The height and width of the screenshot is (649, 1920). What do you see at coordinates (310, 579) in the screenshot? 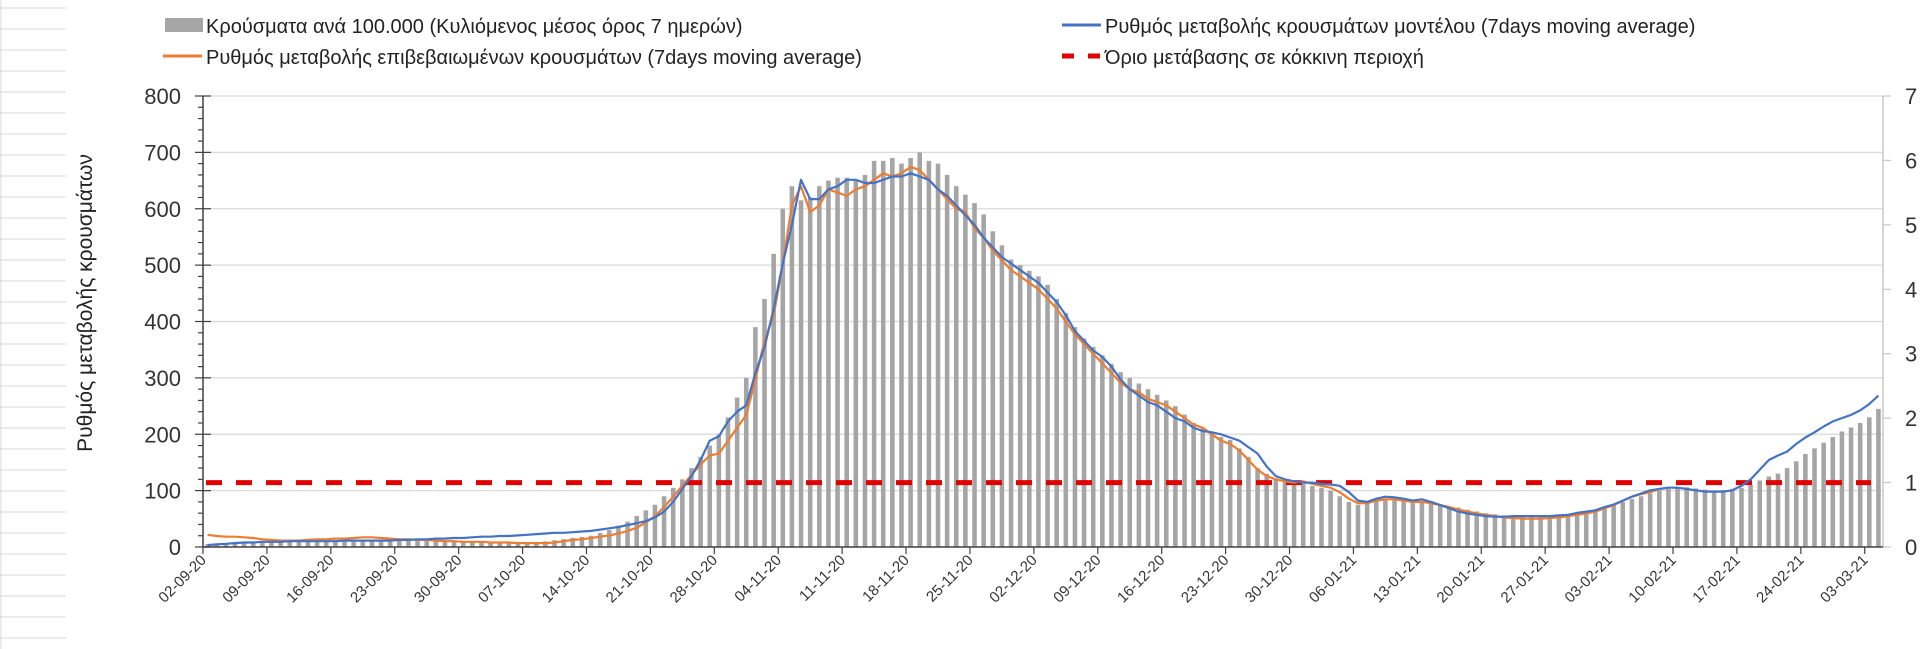
I see `x-tick-label: 16-09-20` at bounding box center [310, 579].